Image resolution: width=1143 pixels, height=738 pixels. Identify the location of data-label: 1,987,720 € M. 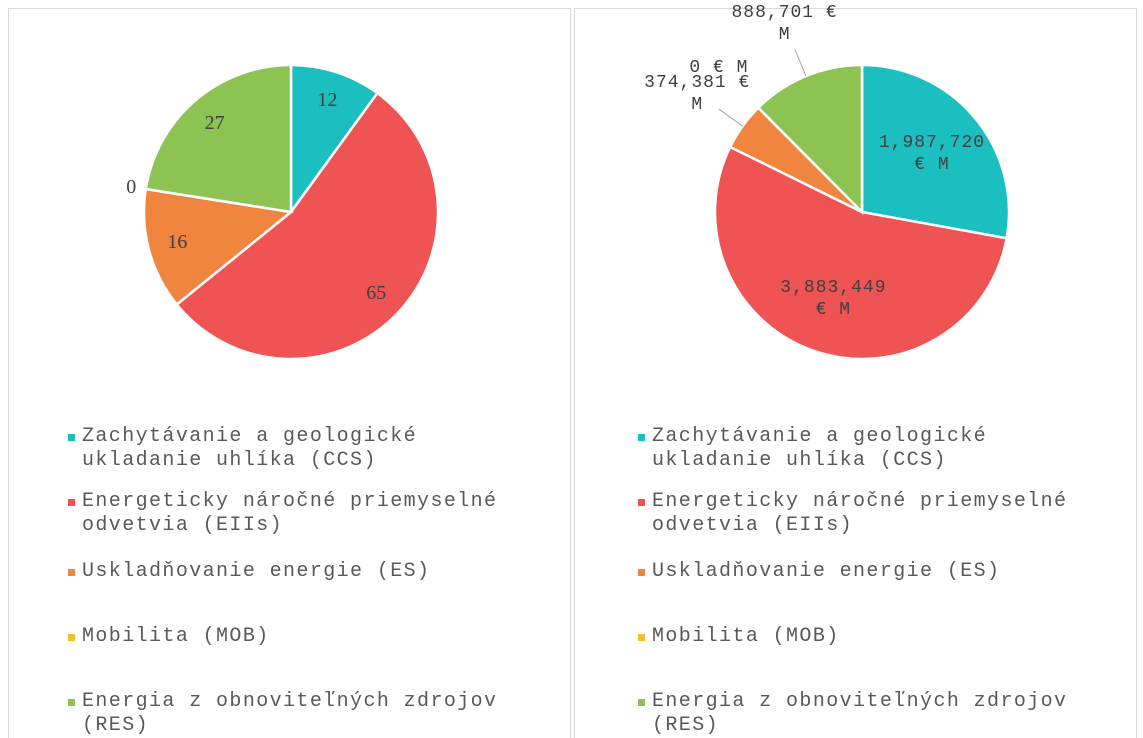
(932, 153).